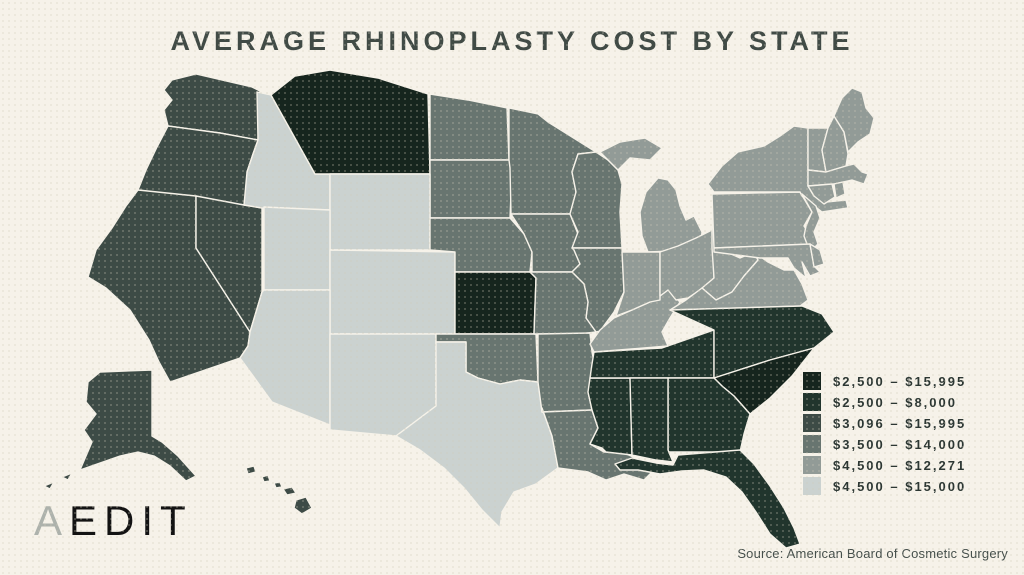  What do you see at coordinates (812, 465) in the screenshot?
I see `legend-swatch-light` at bounding box center [812, 465].